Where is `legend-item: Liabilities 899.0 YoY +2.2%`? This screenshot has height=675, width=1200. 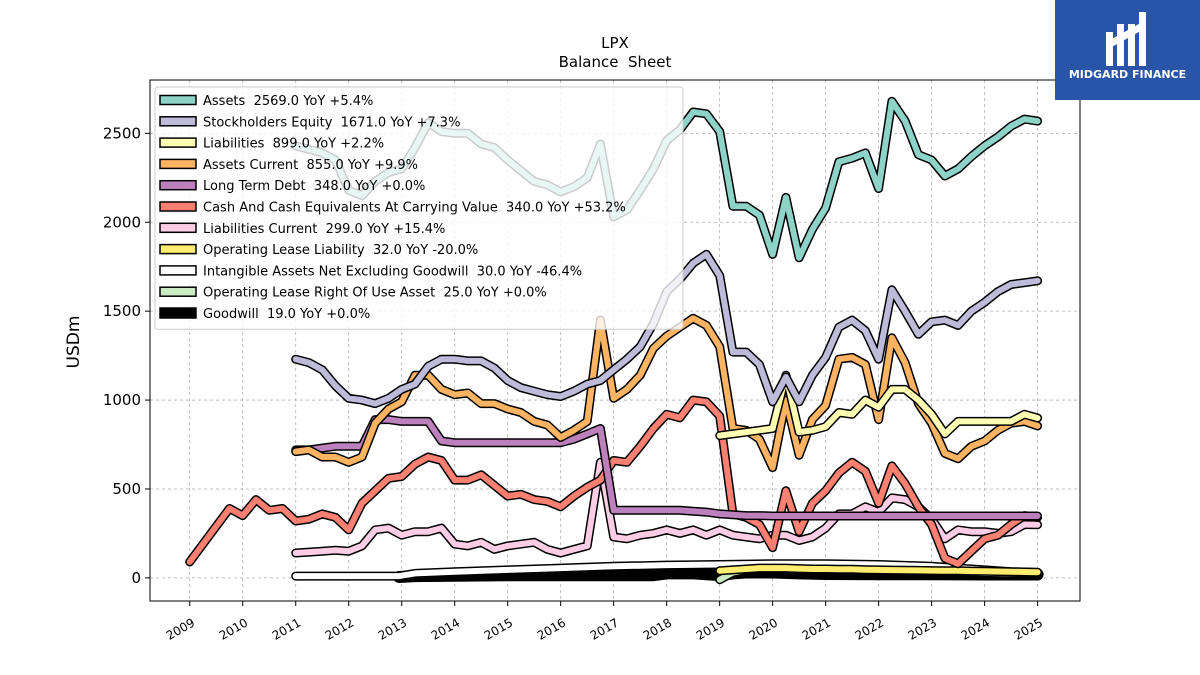
legend-item: Liabilities 899.0 YoY +2.2% is located at coordinates (271, 144).